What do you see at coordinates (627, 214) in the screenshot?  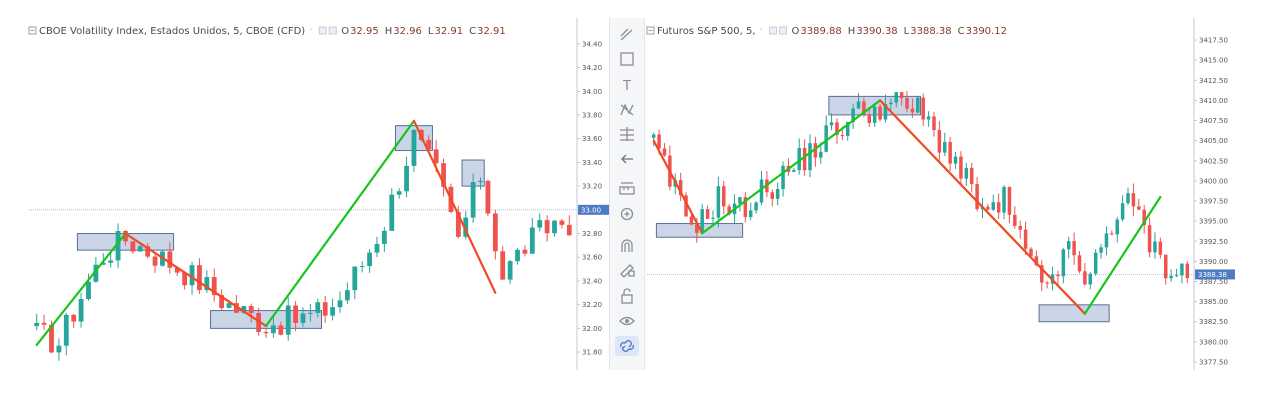 I see `zoom-icon` at bounding box center [627, 214].